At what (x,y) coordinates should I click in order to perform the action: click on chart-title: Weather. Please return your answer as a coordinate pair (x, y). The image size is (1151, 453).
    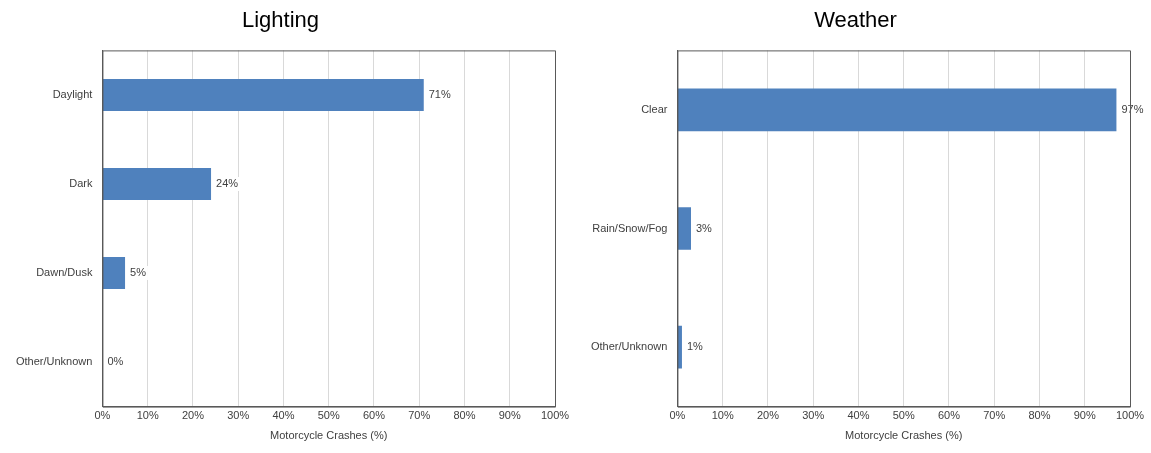
    Looking at the image, I should click on (855, 20).